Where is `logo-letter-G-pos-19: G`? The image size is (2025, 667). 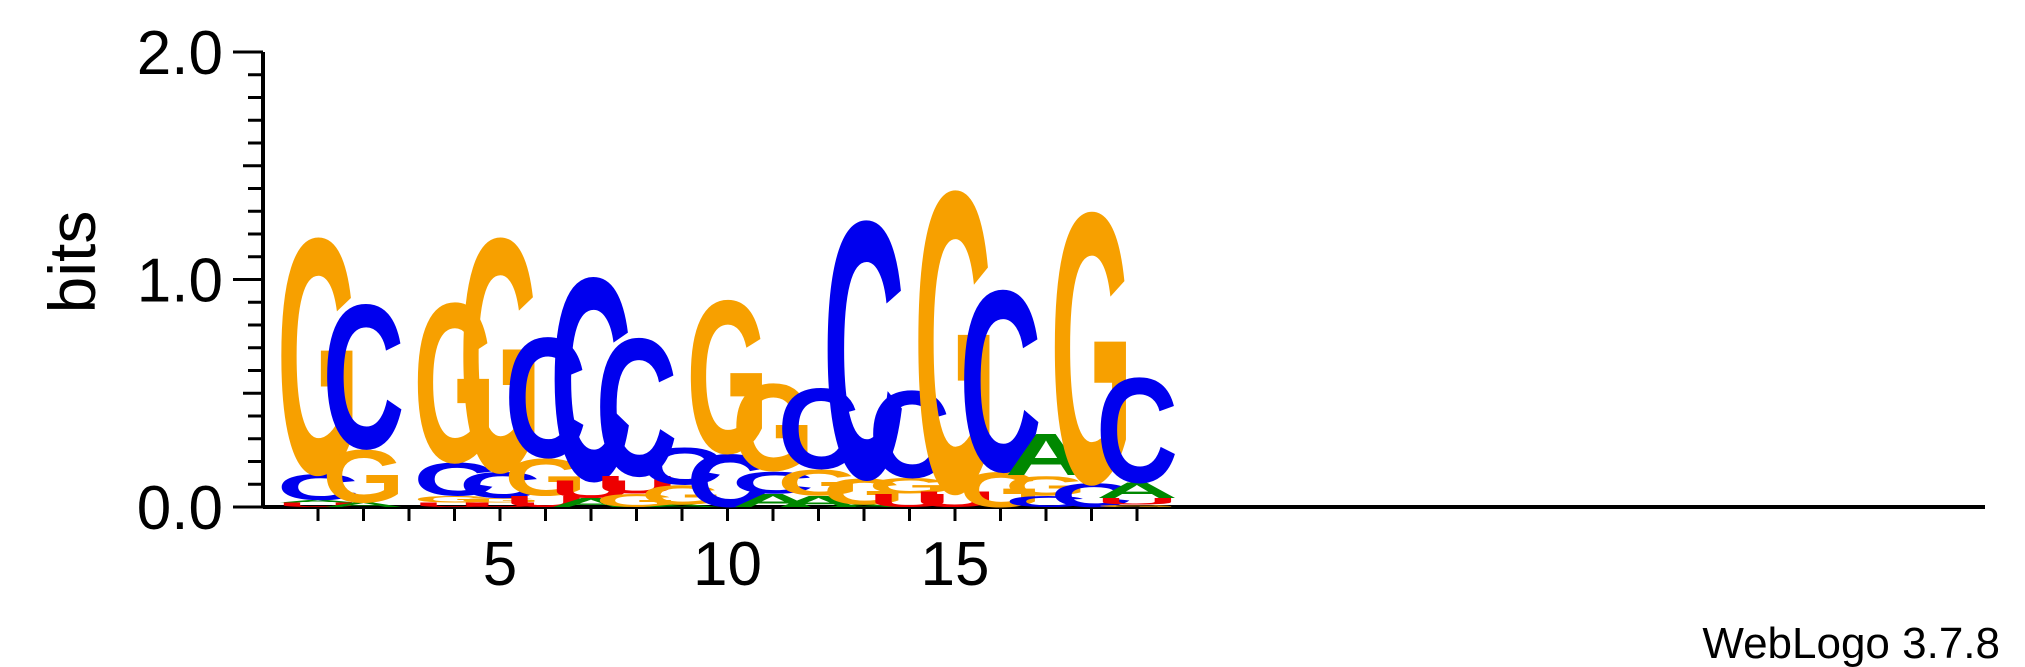
logo-letter-G-pos-19: G is located at coordinates (1137, 505).